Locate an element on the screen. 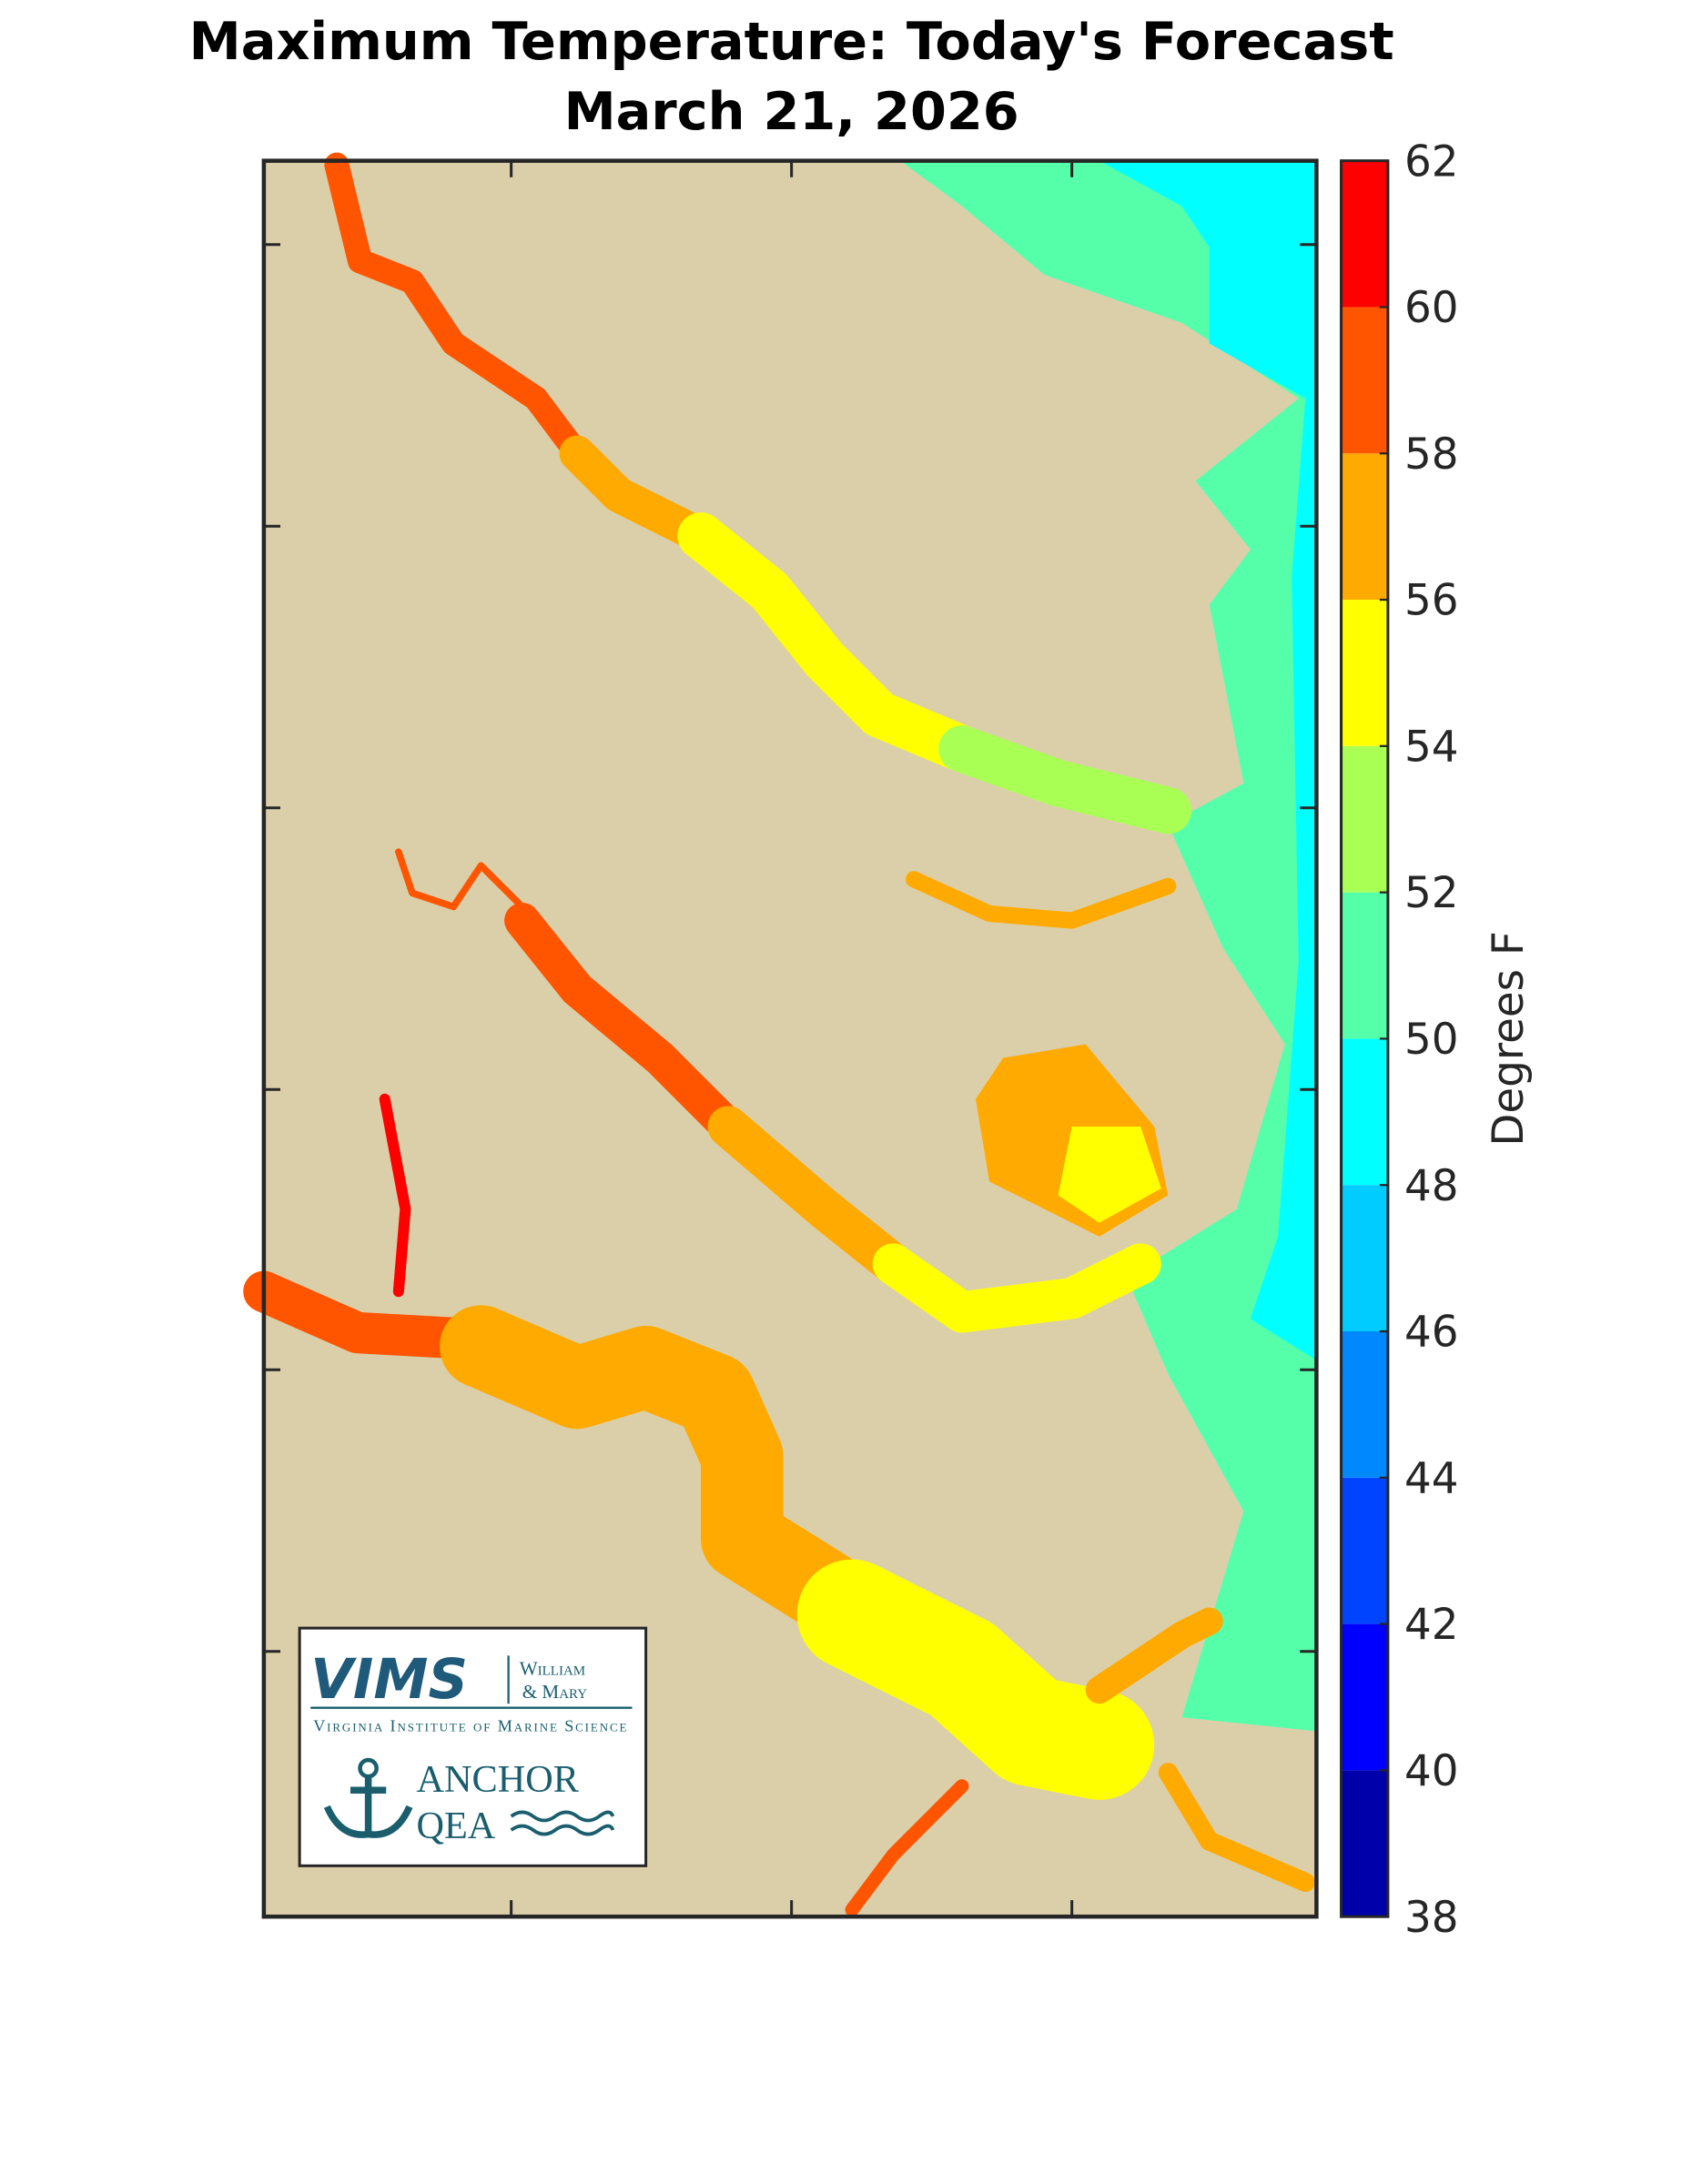  anchor-icon is located at coordinates (368, 1798).